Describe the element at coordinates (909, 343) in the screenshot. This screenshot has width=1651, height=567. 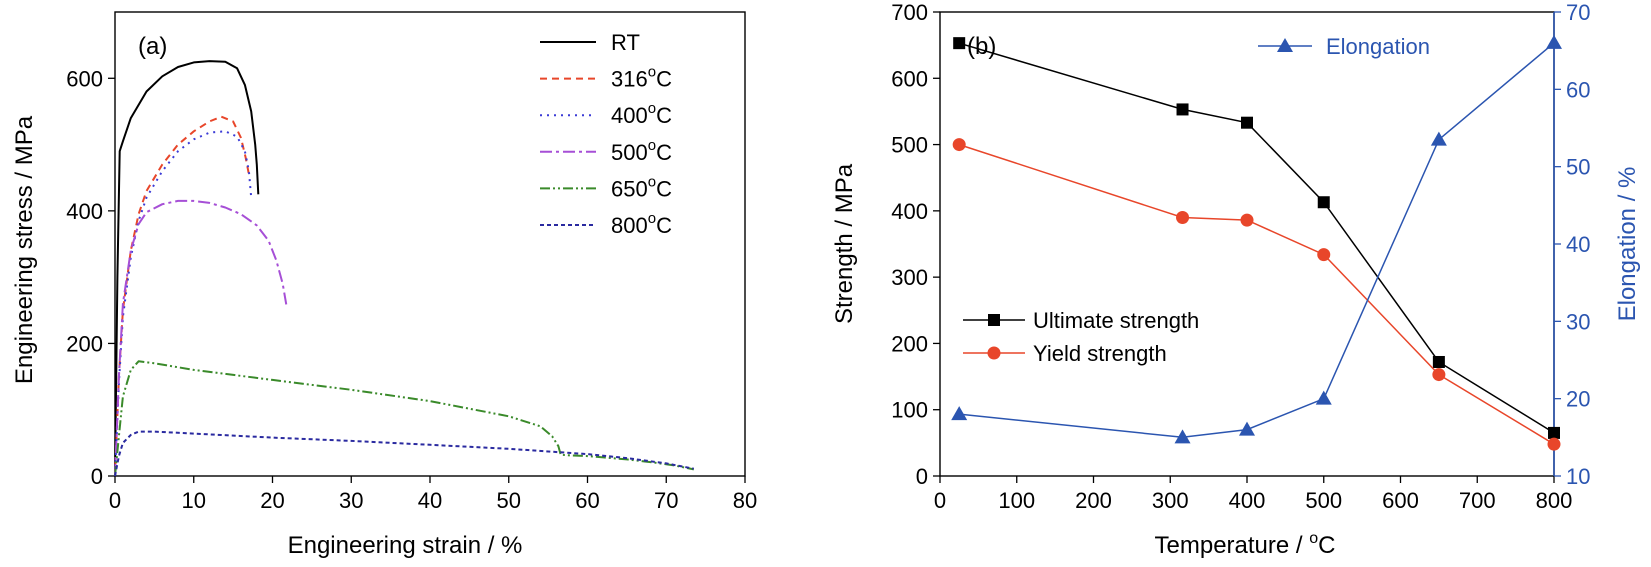
I see `y-tick-label-b: 200` at that location.